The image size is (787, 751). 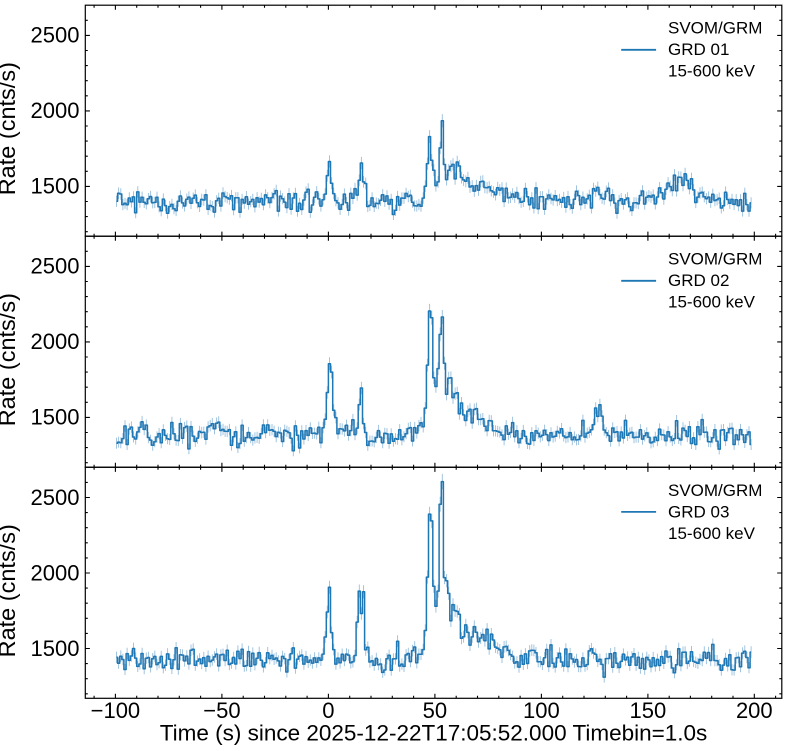 I want to click on svg-text: 200, so click(x=754, y=710).